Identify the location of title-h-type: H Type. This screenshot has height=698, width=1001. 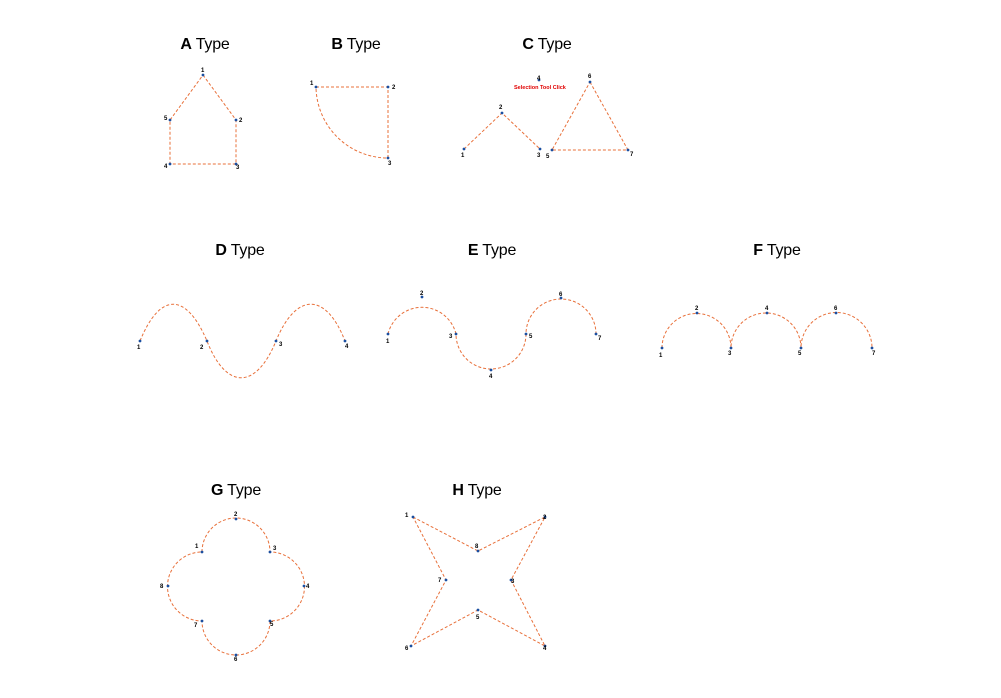
(477, 490).